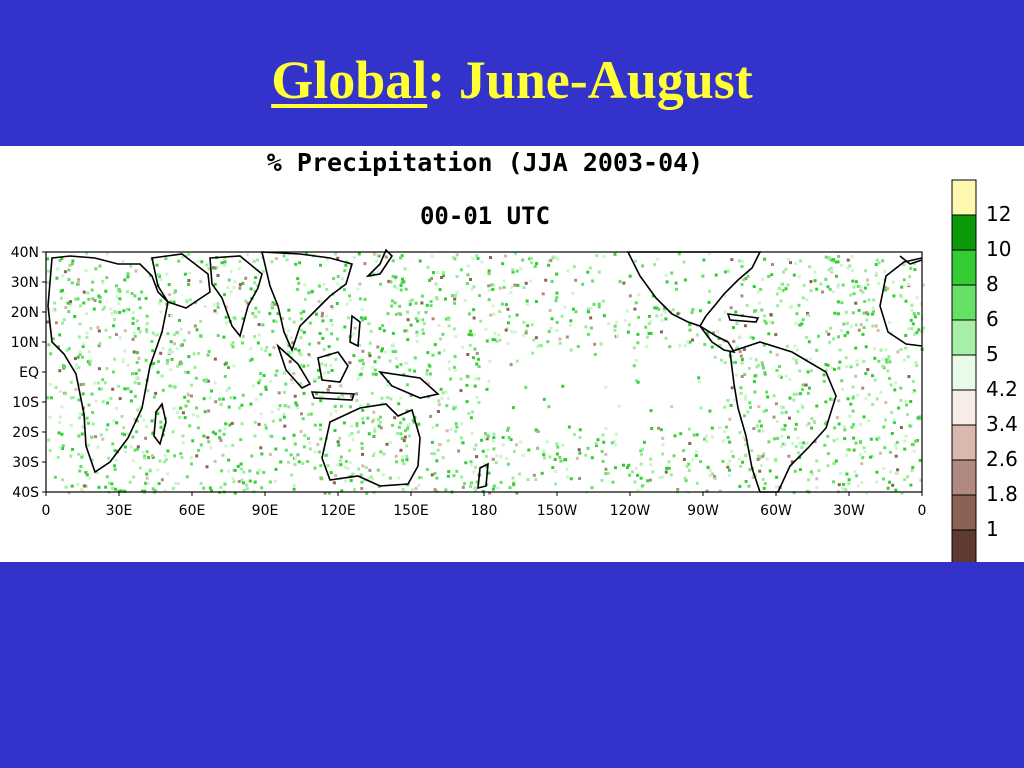 This screenshot has height=768, width=1024. What do you see at coordinates (25, 433) in the screenshot?
I see `latitude-label: 20S` at bounding box center [25, 433].